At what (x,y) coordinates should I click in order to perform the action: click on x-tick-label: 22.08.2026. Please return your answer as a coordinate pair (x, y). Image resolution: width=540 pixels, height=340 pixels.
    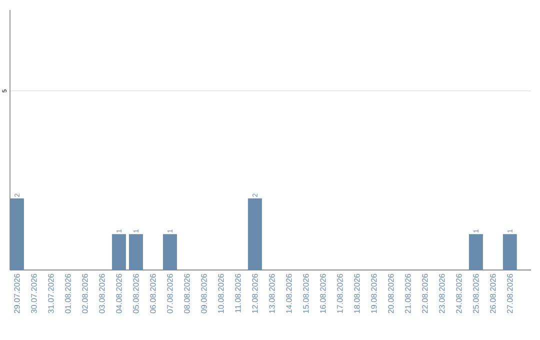
    Looking at the image, I should click on (425, 294).